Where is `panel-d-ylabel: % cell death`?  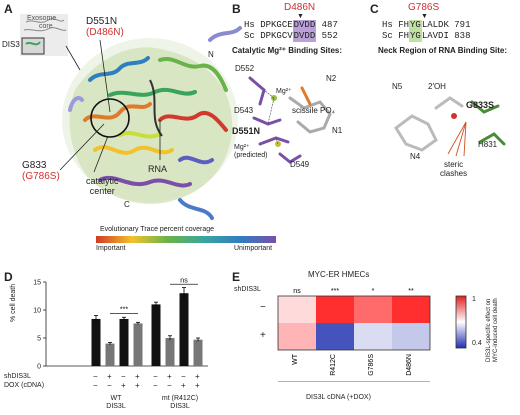 panel-d-ylabel: % cell death is located at coordinates (13, 302).